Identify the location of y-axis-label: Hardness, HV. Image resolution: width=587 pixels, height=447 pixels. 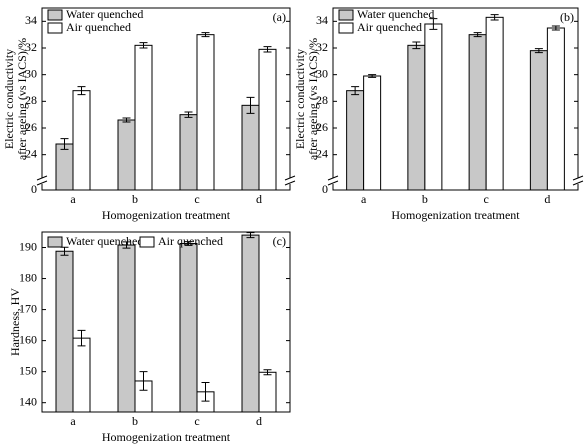
(15, 322).